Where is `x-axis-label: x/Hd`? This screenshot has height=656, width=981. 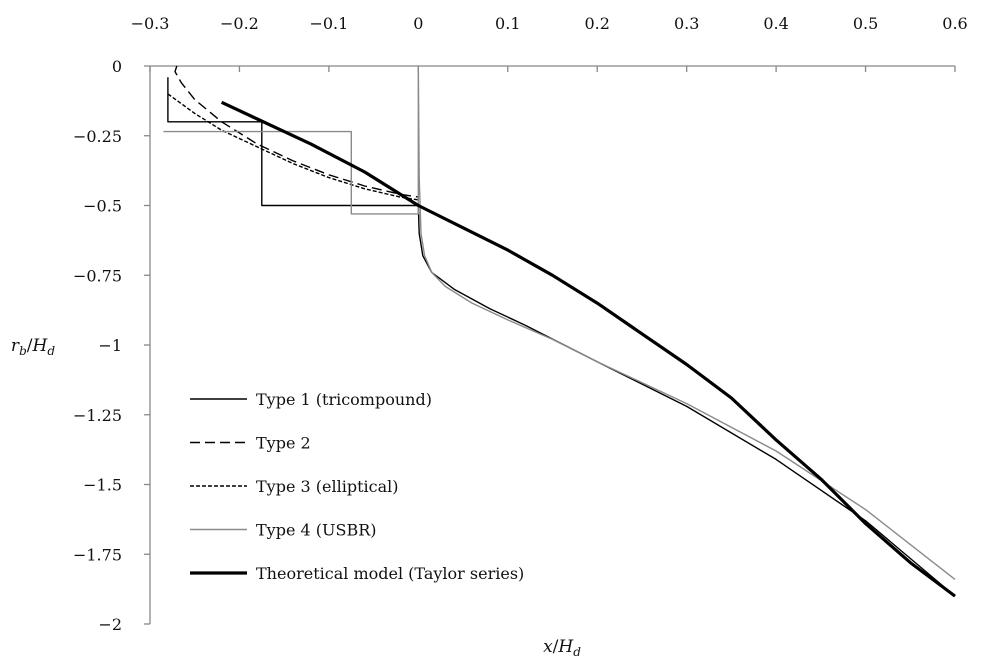
x-axis-label: x/Hd is located at coordinates (562, 646).